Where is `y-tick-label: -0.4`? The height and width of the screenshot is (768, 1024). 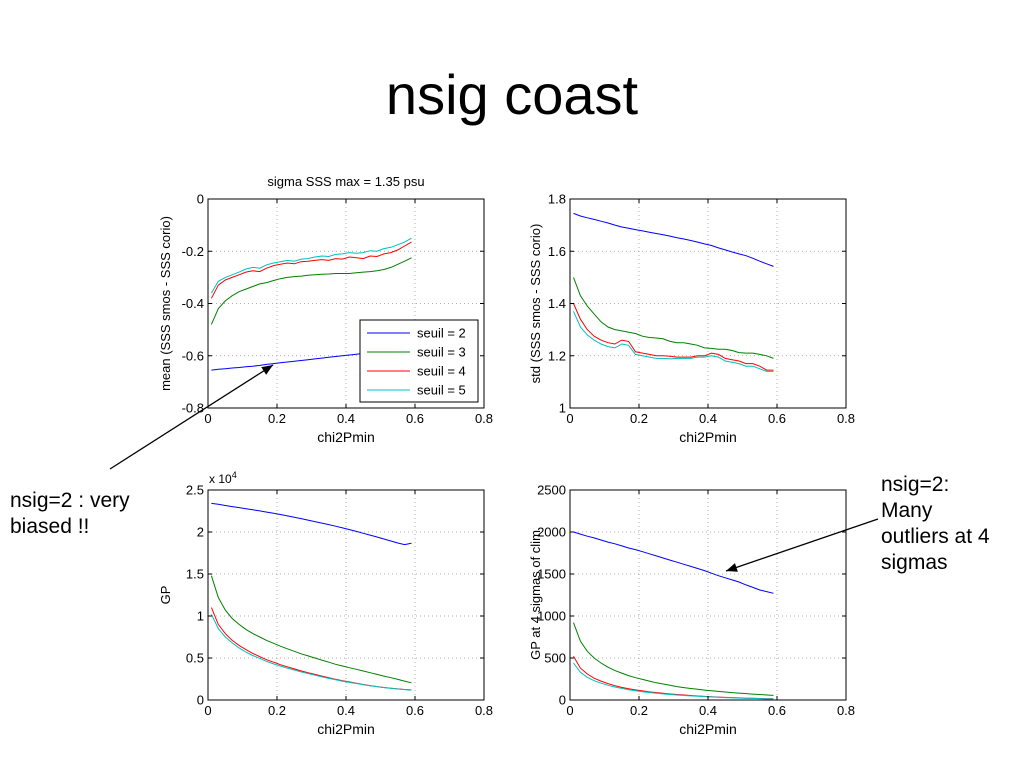
y-tick-label: -0.4 is located at coordinates (193, 303).